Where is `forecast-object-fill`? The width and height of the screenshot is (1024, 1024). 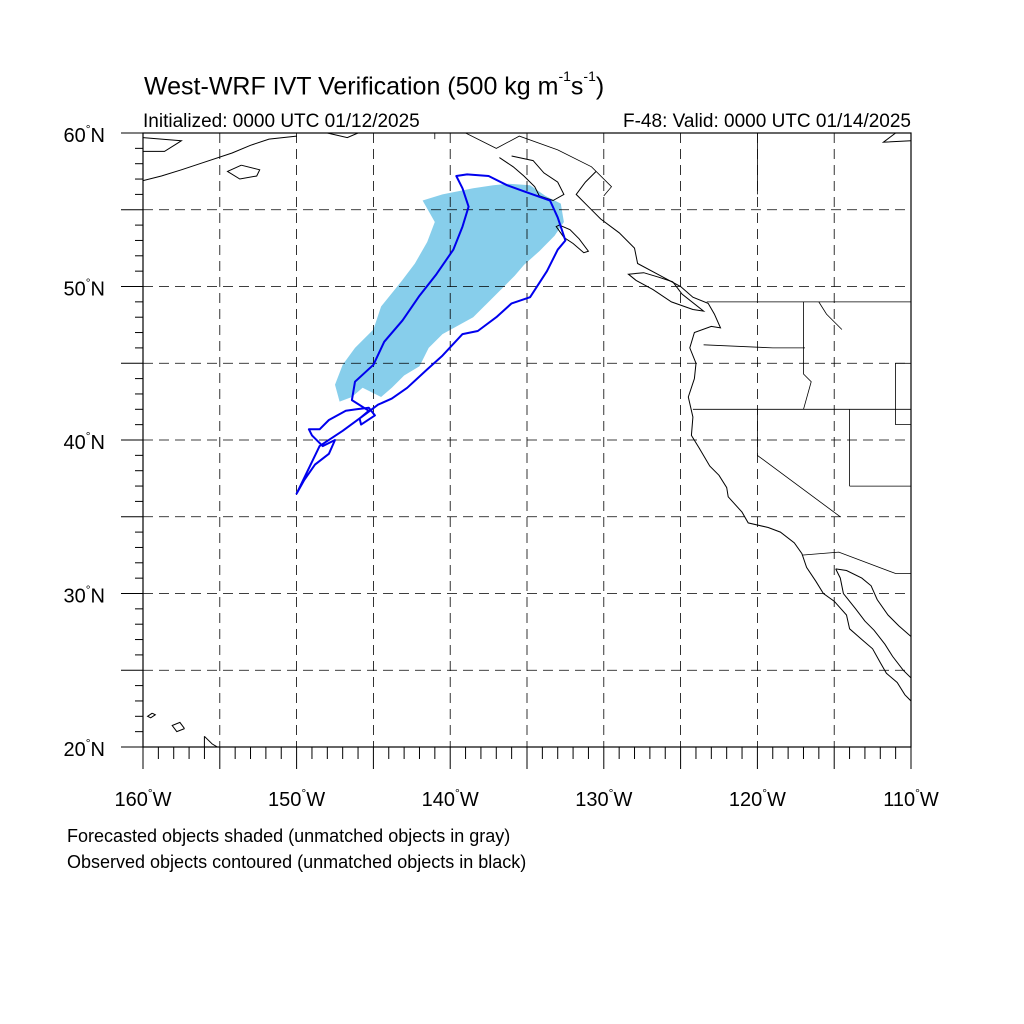
forecast-object-fill is located at coordinates (449, 292).